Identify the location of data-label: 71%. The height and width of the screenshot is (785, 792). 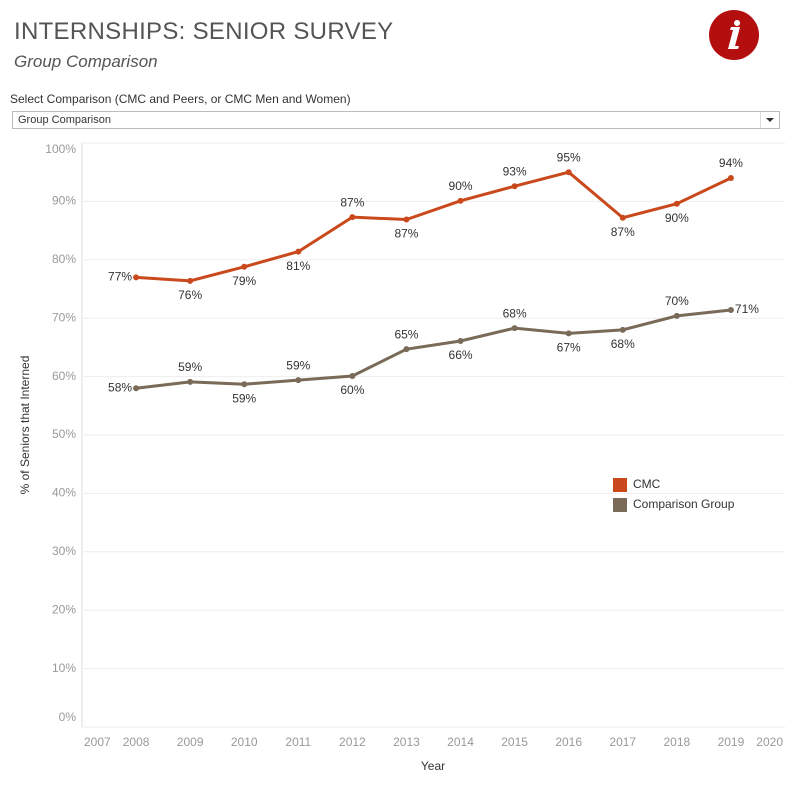
(747, 309).